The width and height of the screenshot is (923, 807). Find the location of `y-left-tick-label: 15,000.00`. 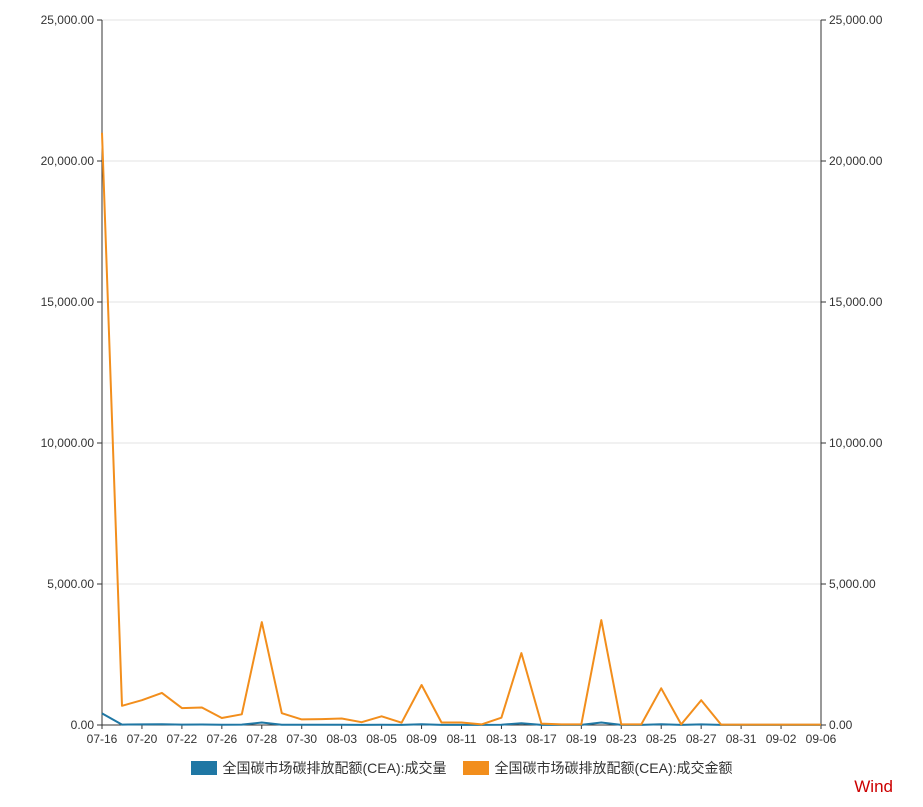

y-left-tick-label: 15,000.00 is located at coordinates (68, 302).